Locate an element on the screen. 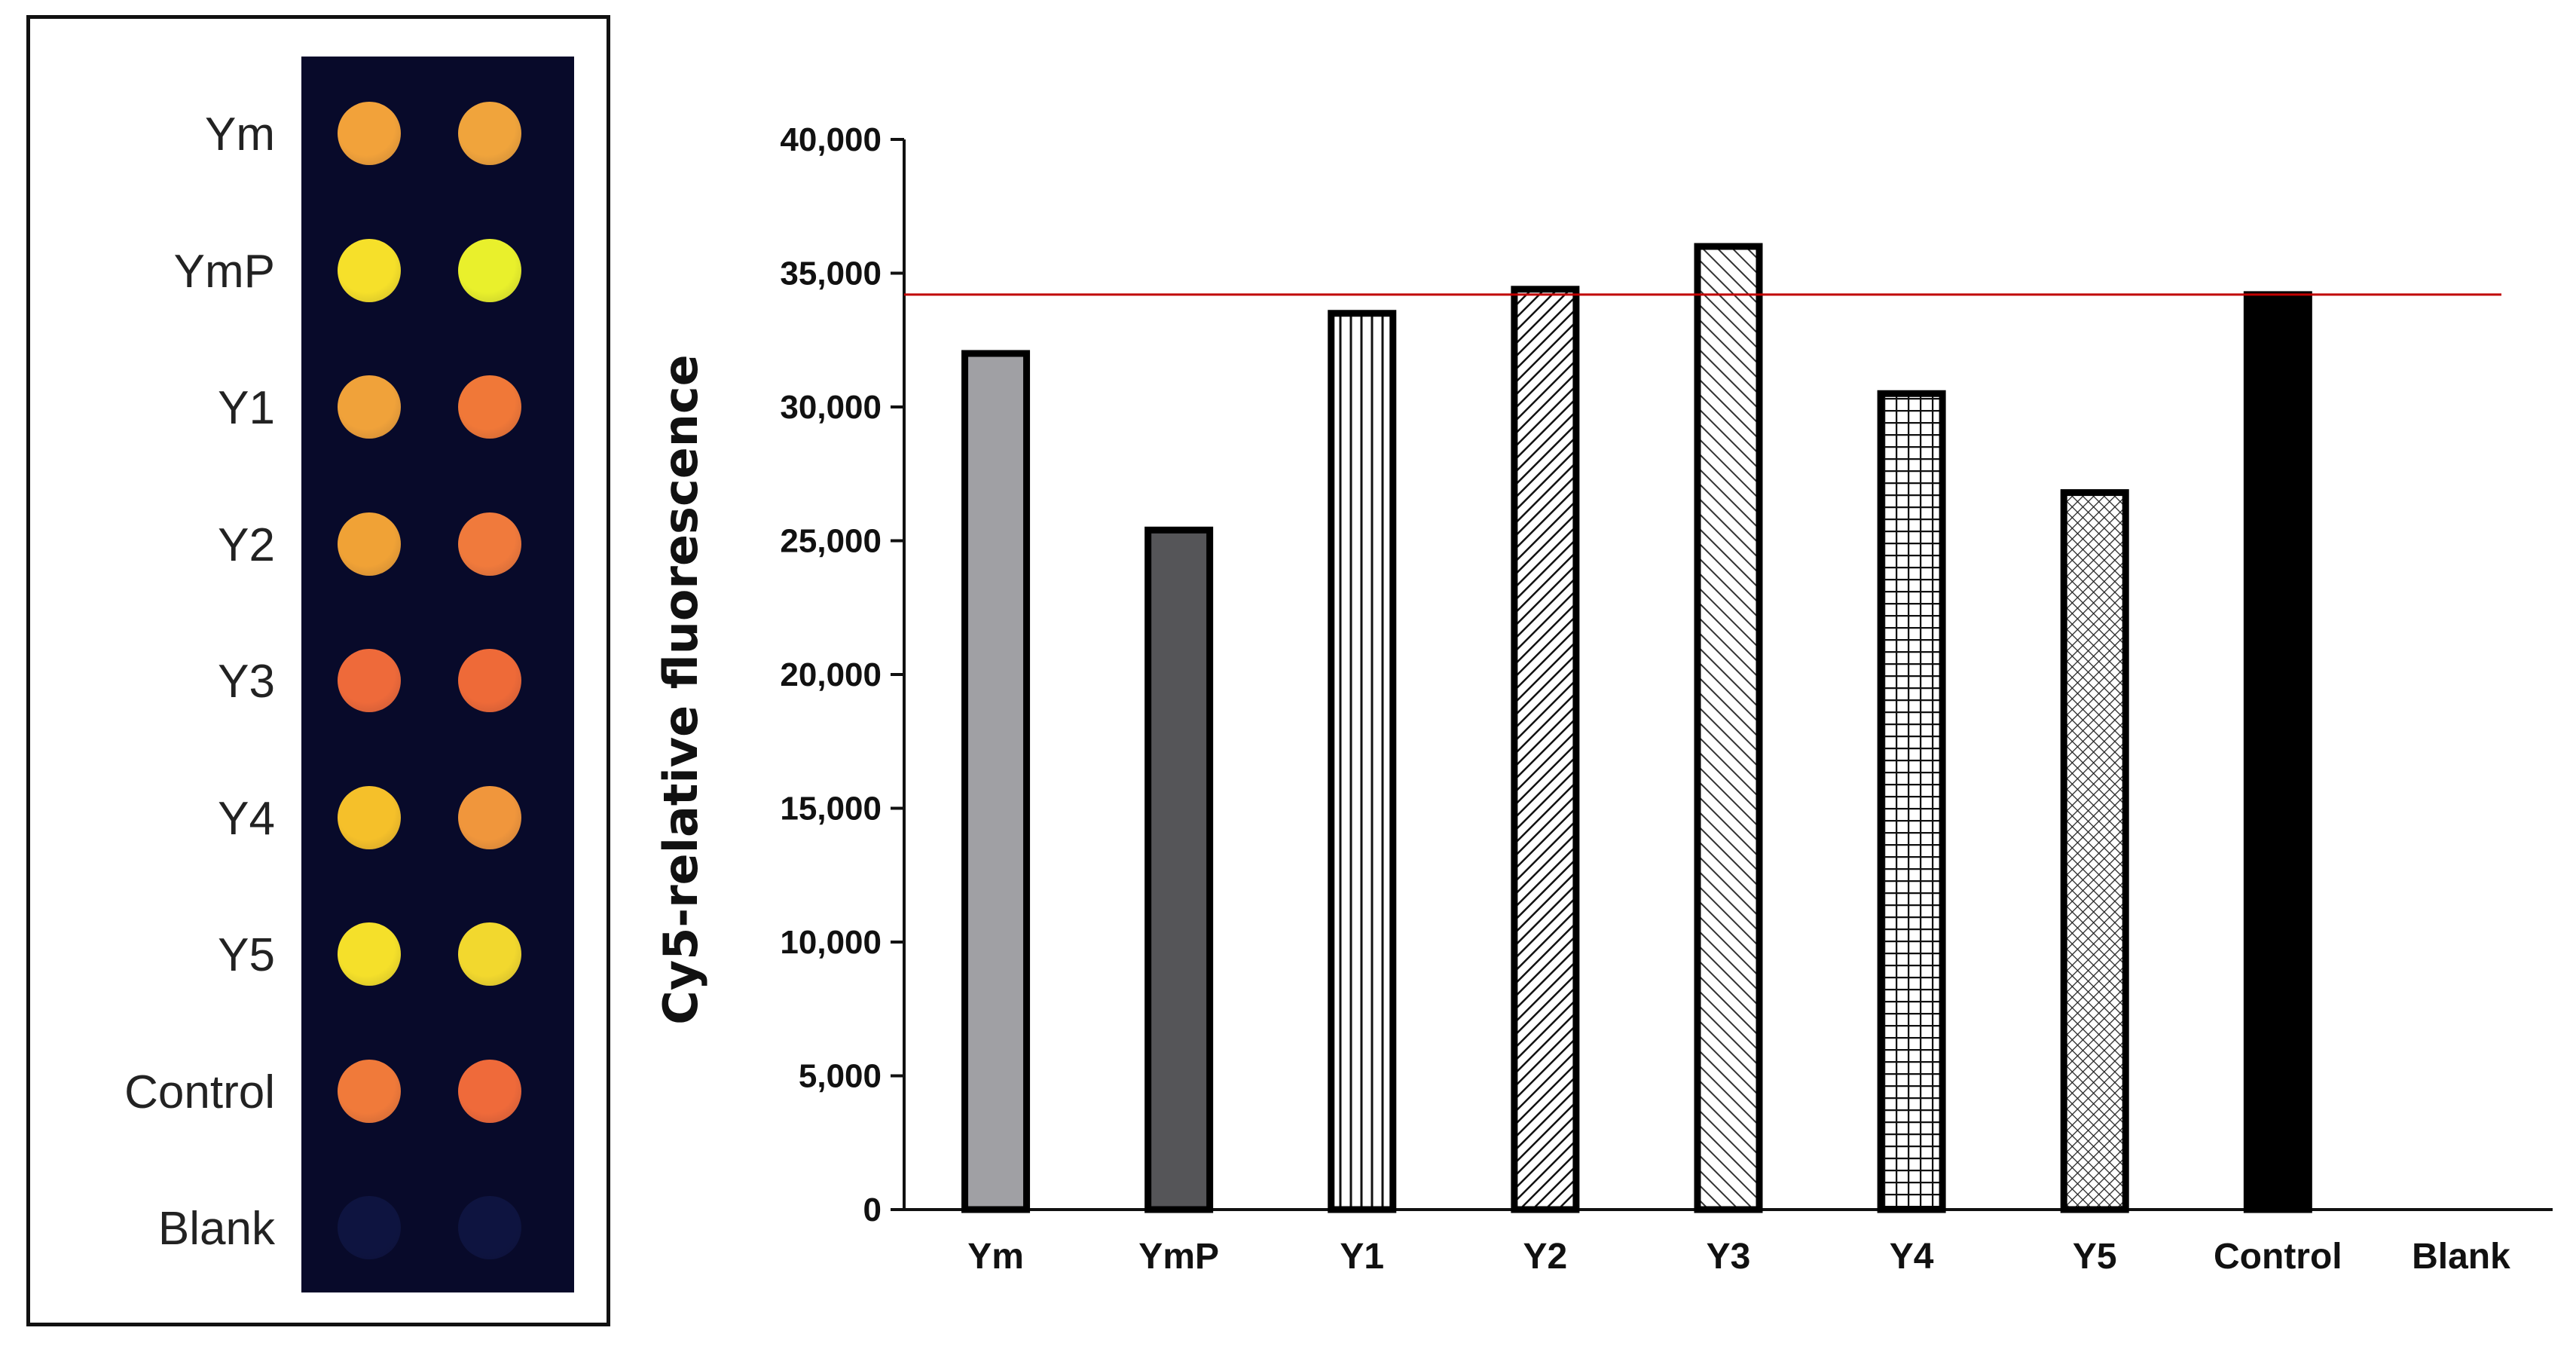 The image size is (2576, 1349). y-tick-label: 30,000 is located at coordinates (831, 407).